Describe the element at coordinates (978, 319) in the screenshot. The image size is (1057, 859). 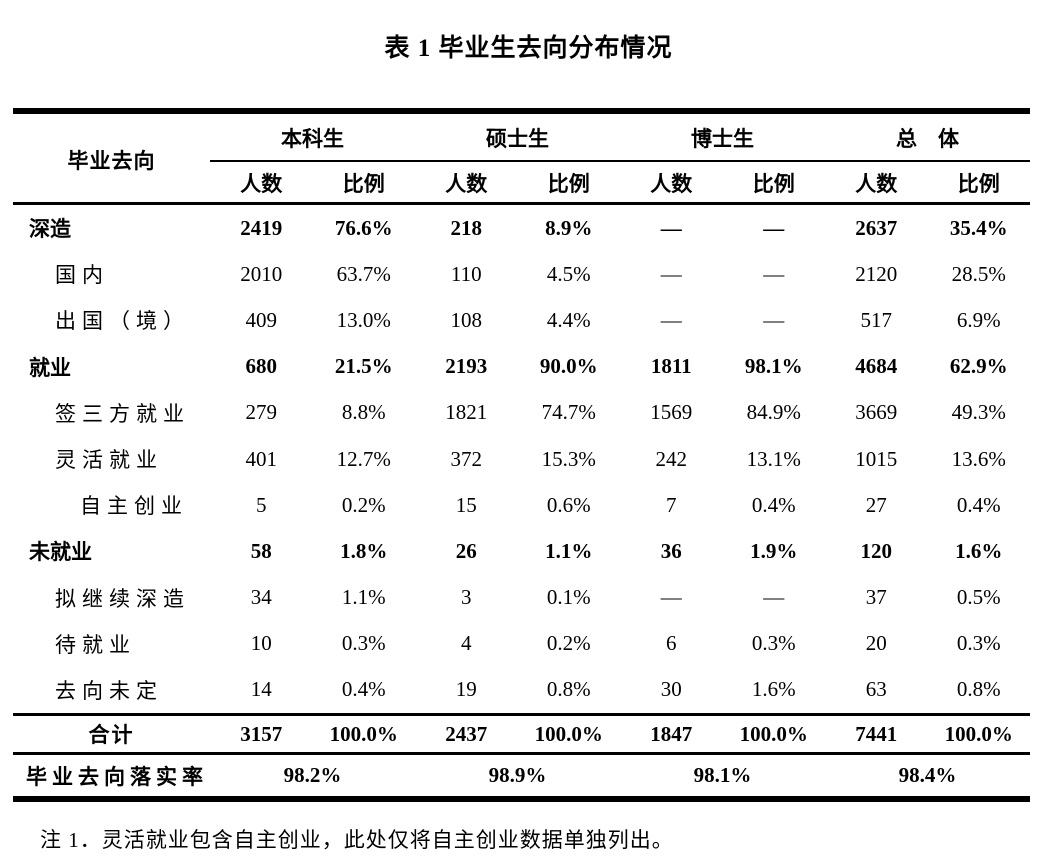
I see `table-cell: 6.9%` at that location.